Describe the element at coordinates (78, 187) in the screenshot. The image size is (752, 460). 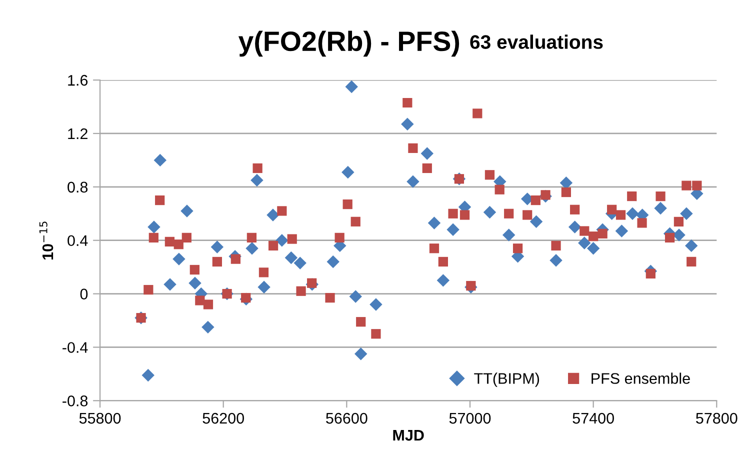
I see `y-tick-label: 0.8` at that location.